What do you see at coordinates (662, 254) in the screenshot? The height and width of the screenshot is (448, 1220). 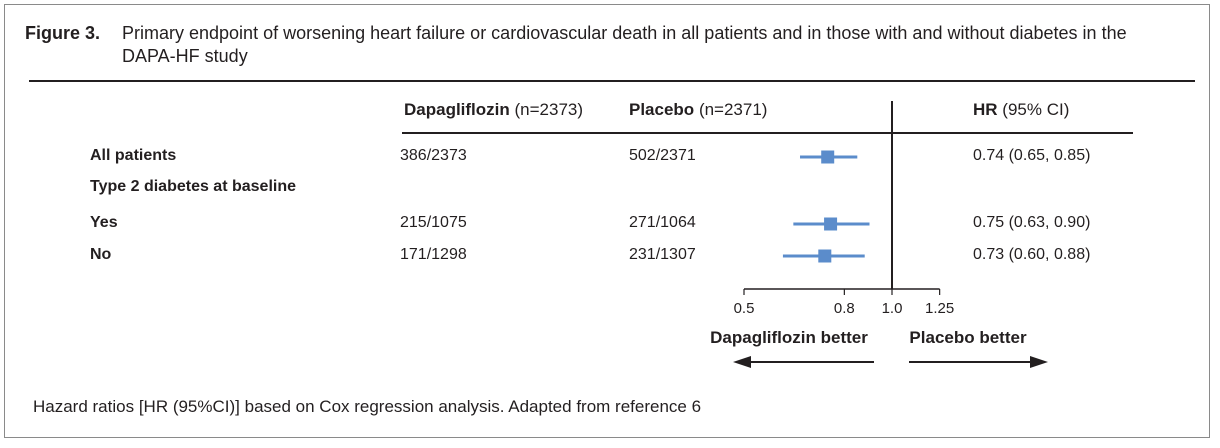 I see `placebo-events-no: 231/1307` at bounding box center [662, 254].